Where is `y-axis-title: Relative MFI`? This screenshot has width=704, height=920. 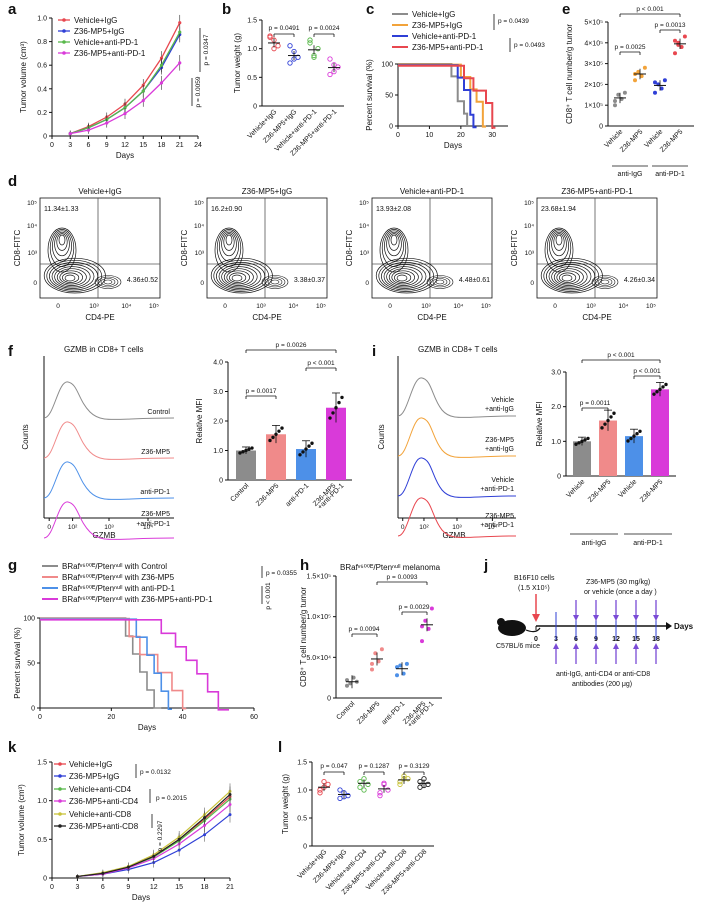
y-axis-title: Relative MFI is located at coordinates (539, 424).